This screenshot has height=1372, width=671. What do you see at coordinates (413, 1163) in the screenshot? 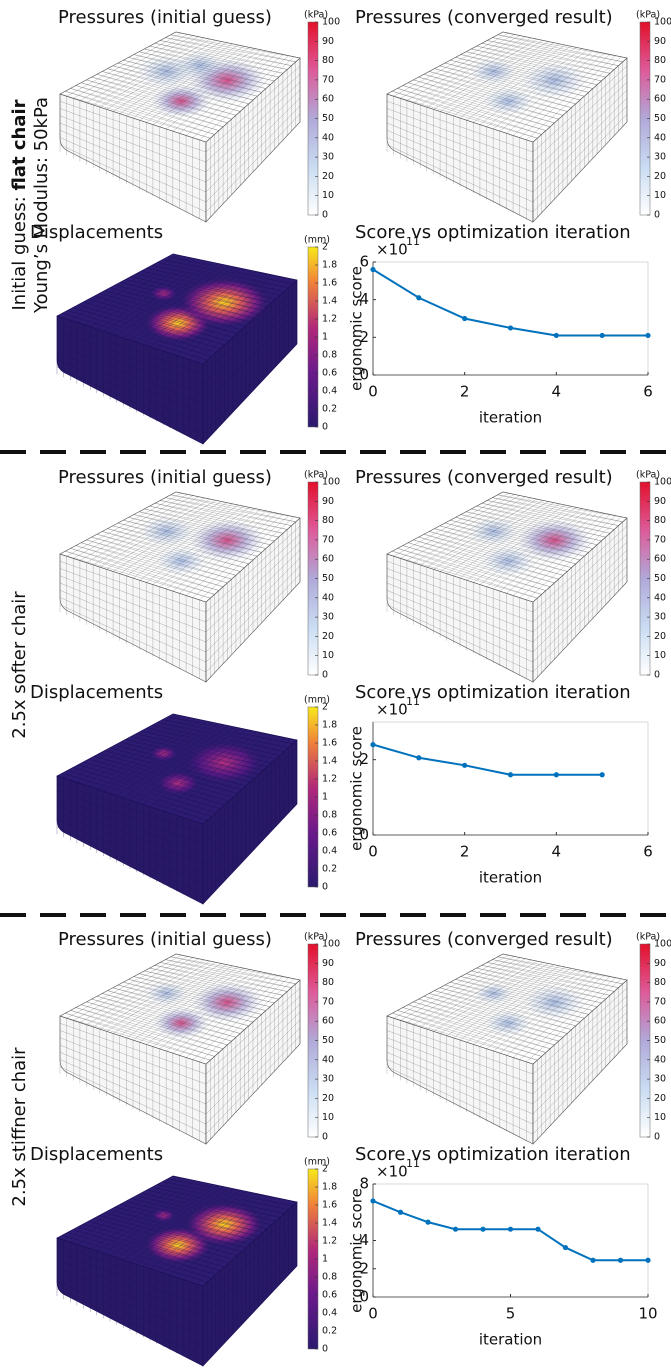
I see `y-exponent: 11` at bounding box center [413, 1163].